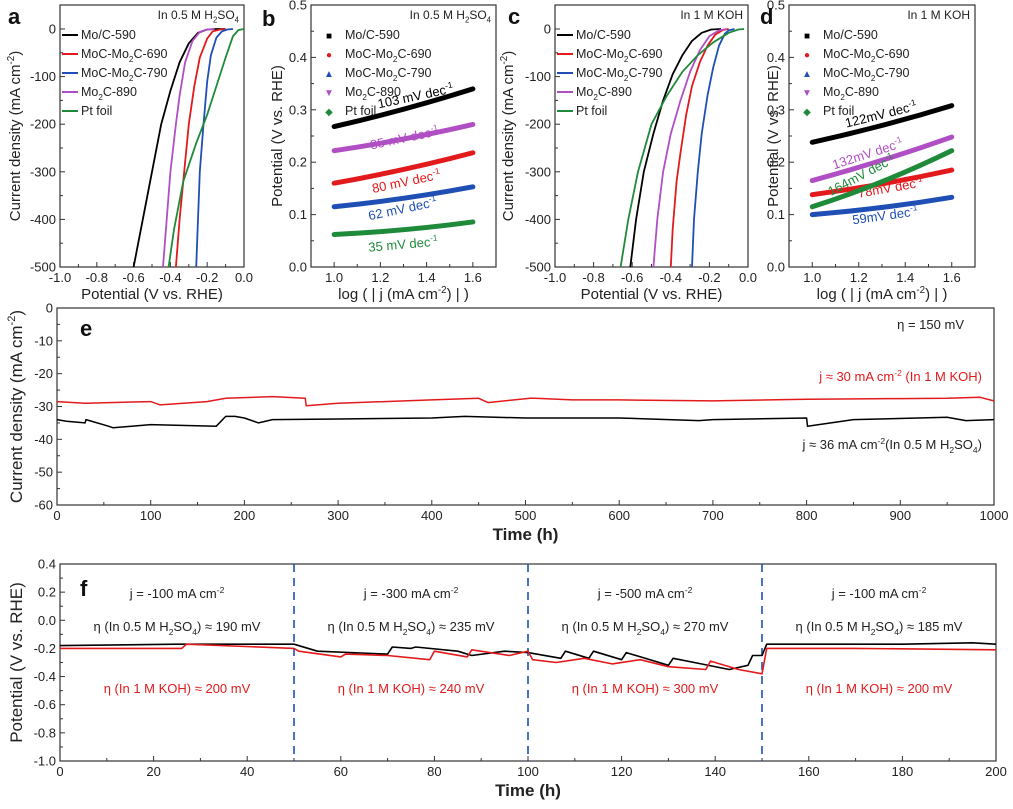 The image size is (1013, 809). Describe the element at coordinates (538, 219) in the screenshot. I see `y-tick-label: -400` at that location.